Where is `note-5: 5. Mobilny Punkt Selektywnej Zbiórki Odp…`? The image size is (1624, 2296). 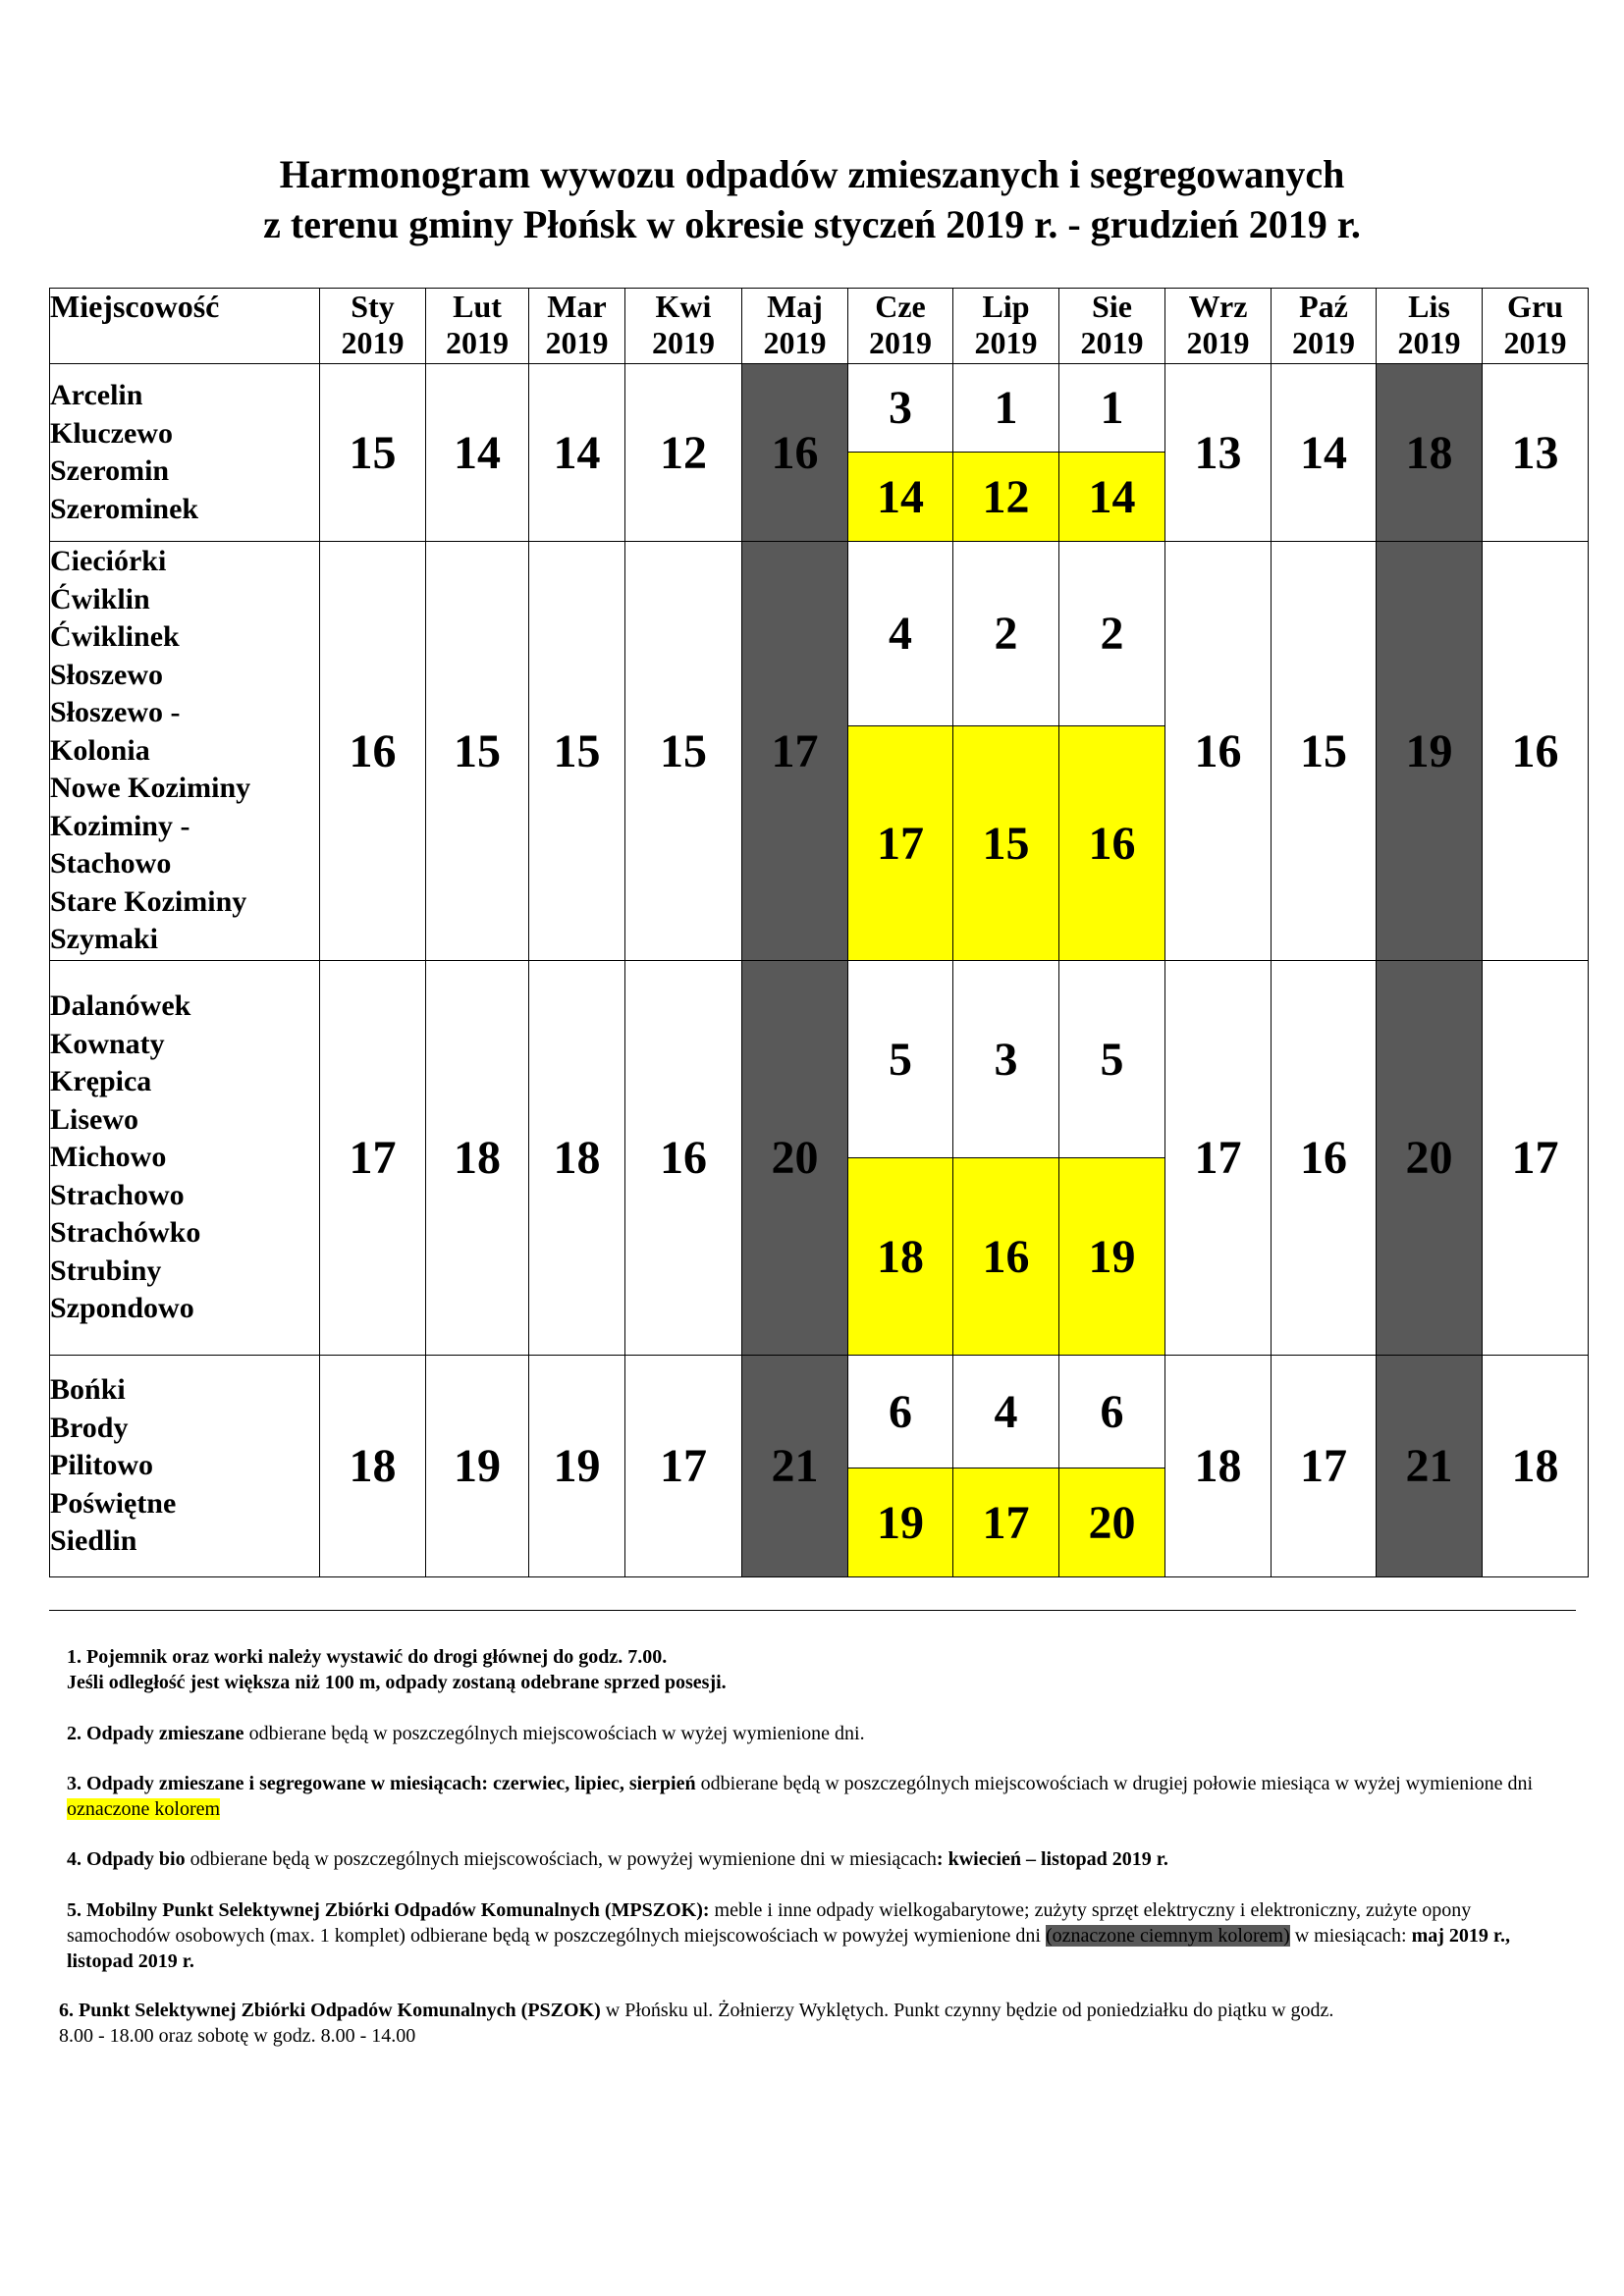
note-5: 5. Mobilny Punkt Selektywnej Zbiórki Odp… is located at coordinates (818, 1935).